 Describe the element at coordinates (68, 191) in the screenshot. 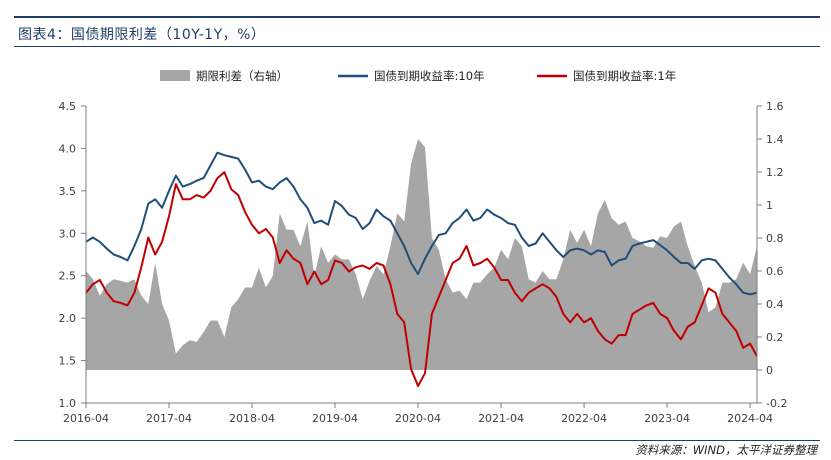

I see `left-tick-label: 3.5` at that location.